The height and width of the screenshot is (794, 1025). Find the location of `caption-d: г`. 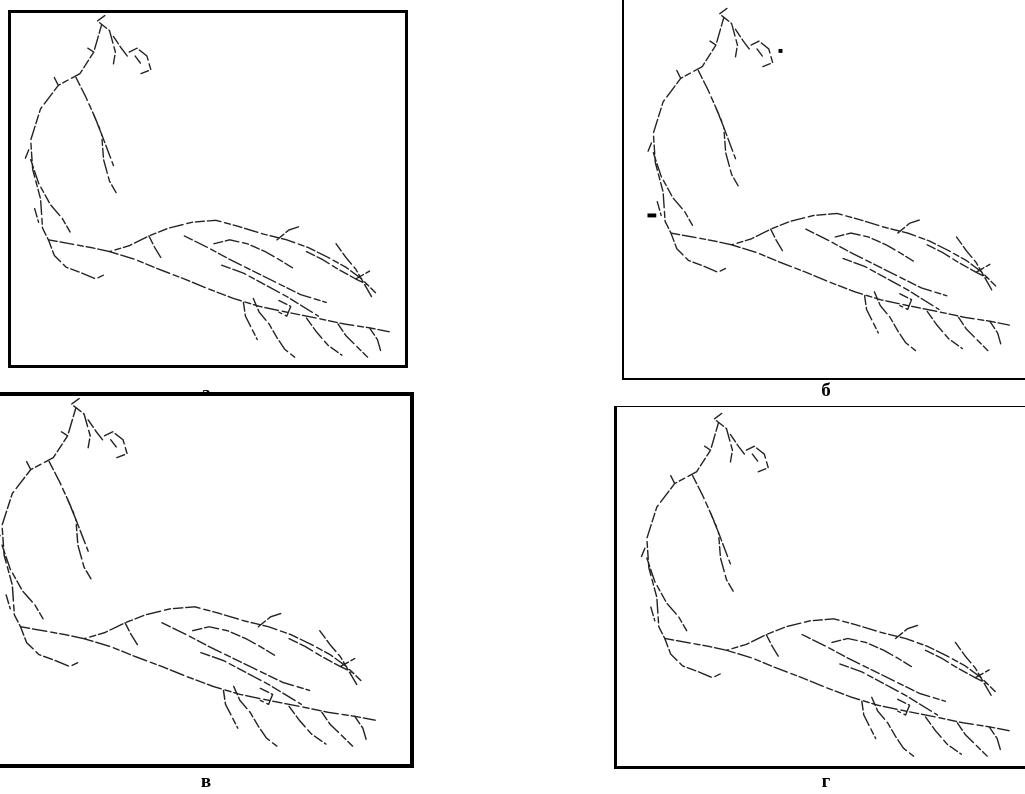

caption-d: г is located at coordinates (826, 781).